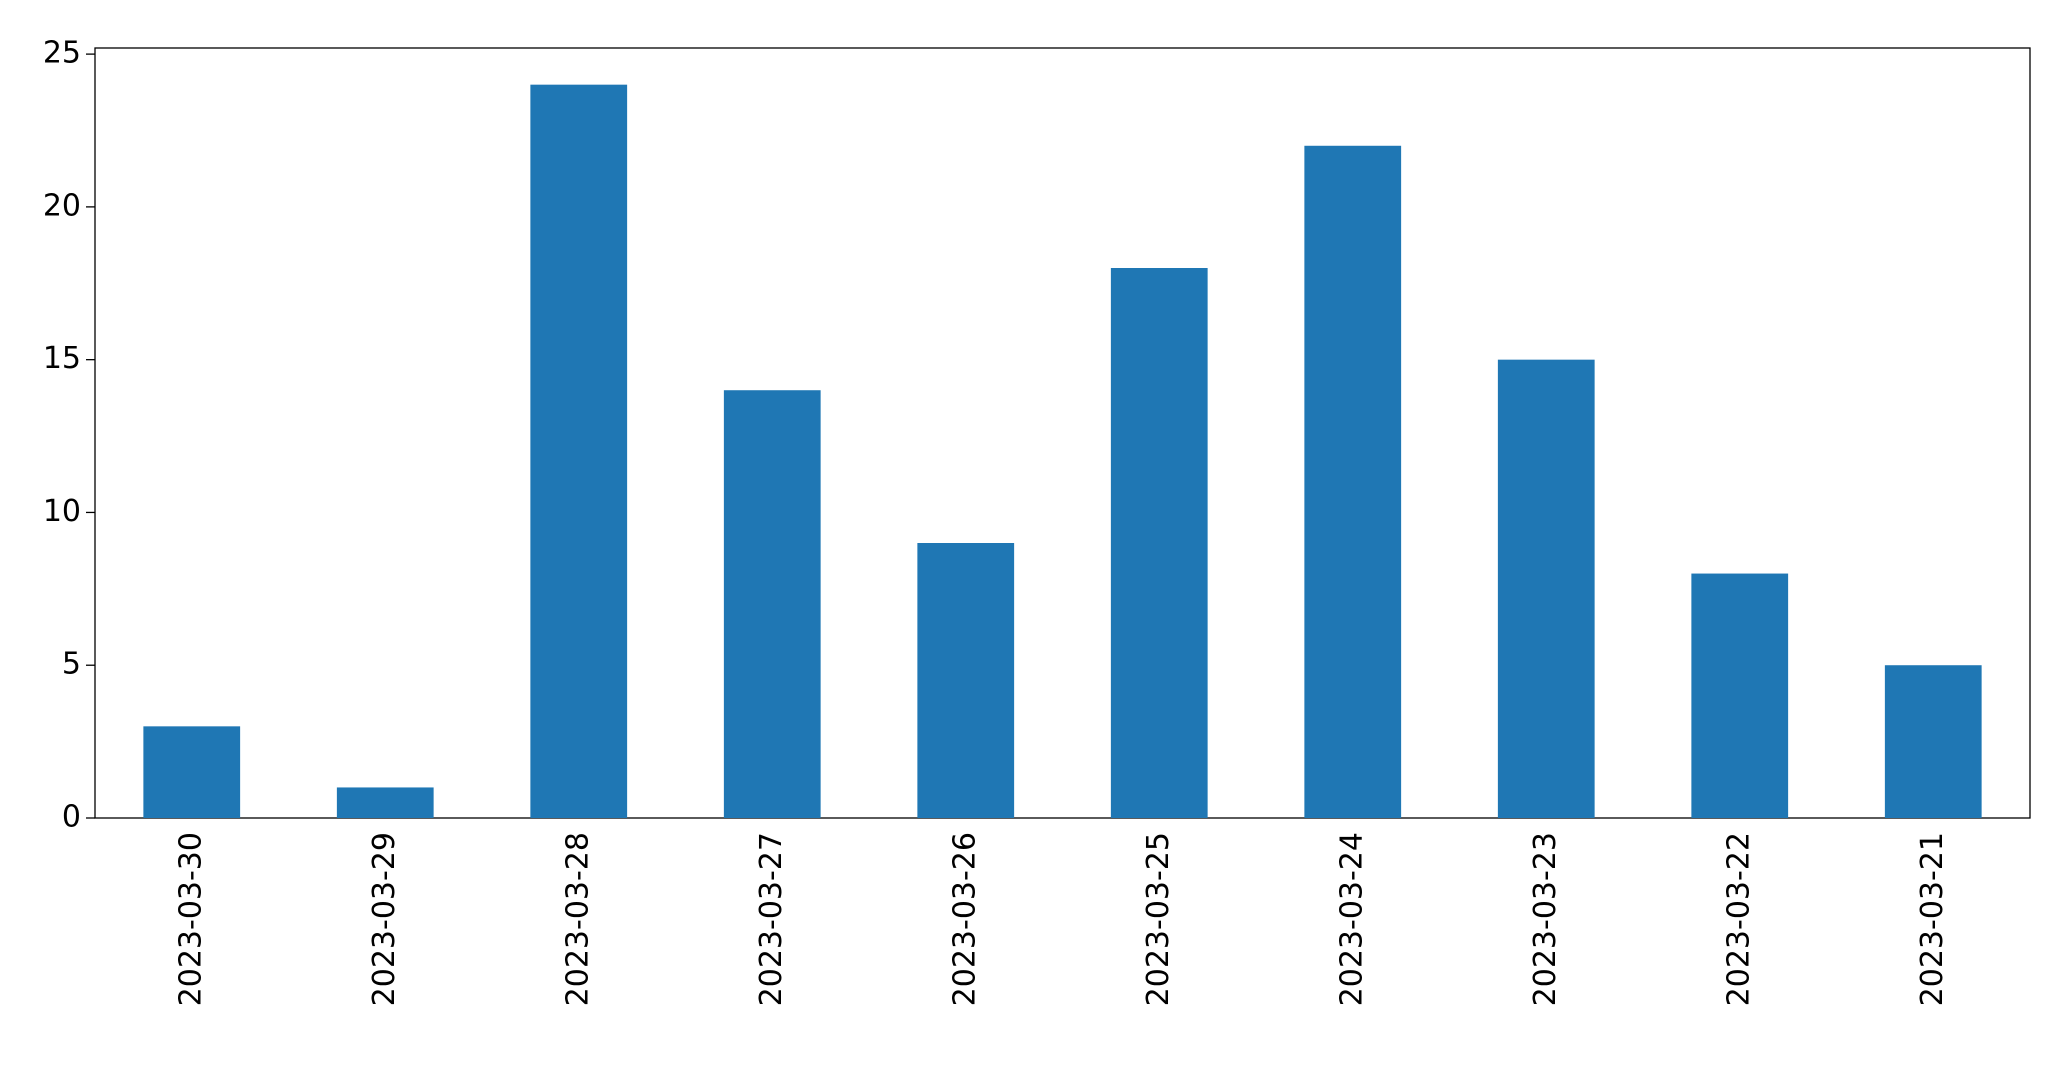 The image size is (2071, 1069). What do you see at coordinates (384, 919) in the screenshot?
I see `x-tick-label: 2023-03-29` at bounding box center [384, 919].